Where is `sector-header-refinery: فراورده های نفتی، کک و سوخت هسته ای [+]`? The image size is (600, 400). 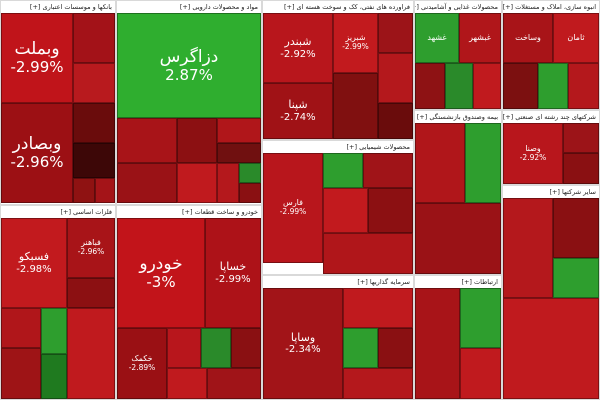
sector-header-refinery: فراورده های نفتی، کک و سوخت هسته ای [+] is located at coordinates (338, 7).